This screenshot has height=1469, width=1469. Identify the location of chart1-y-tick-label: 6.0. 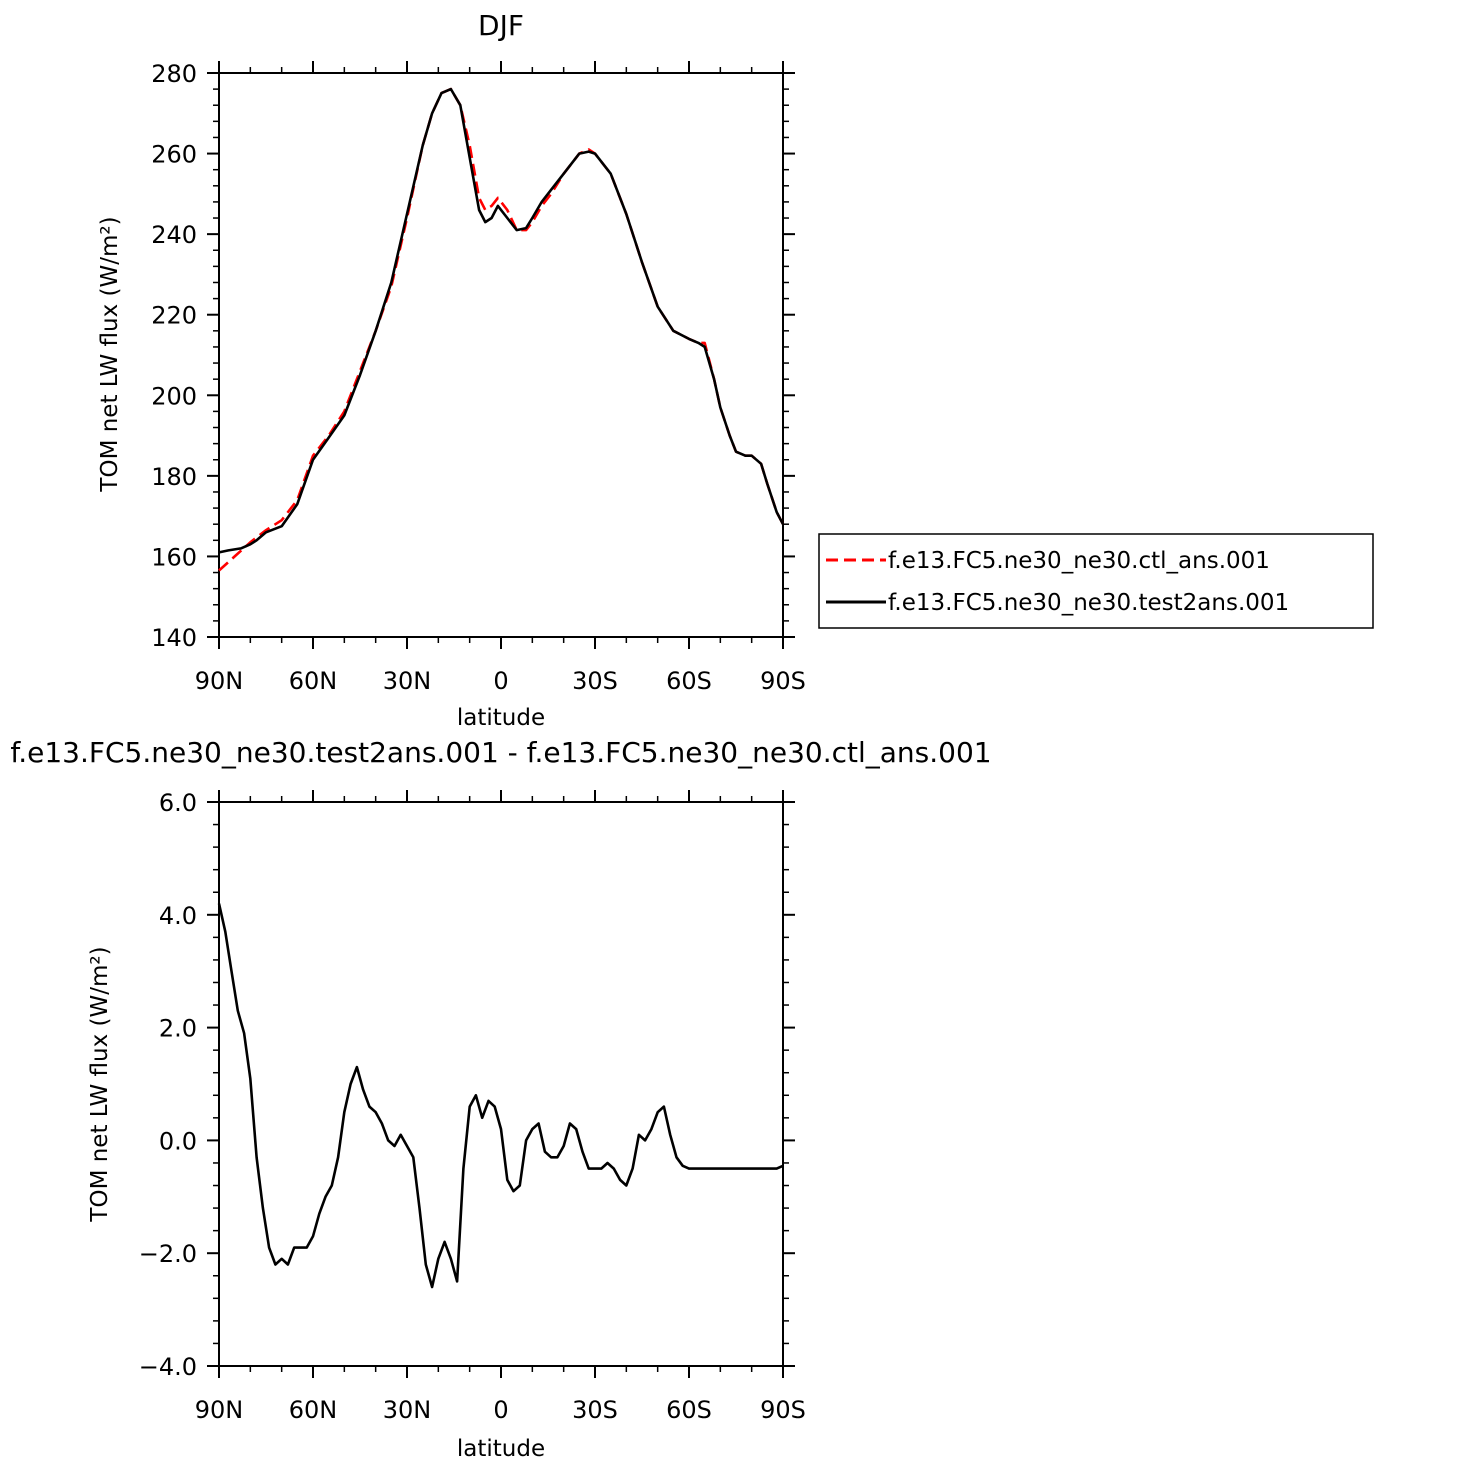
(178, 803).